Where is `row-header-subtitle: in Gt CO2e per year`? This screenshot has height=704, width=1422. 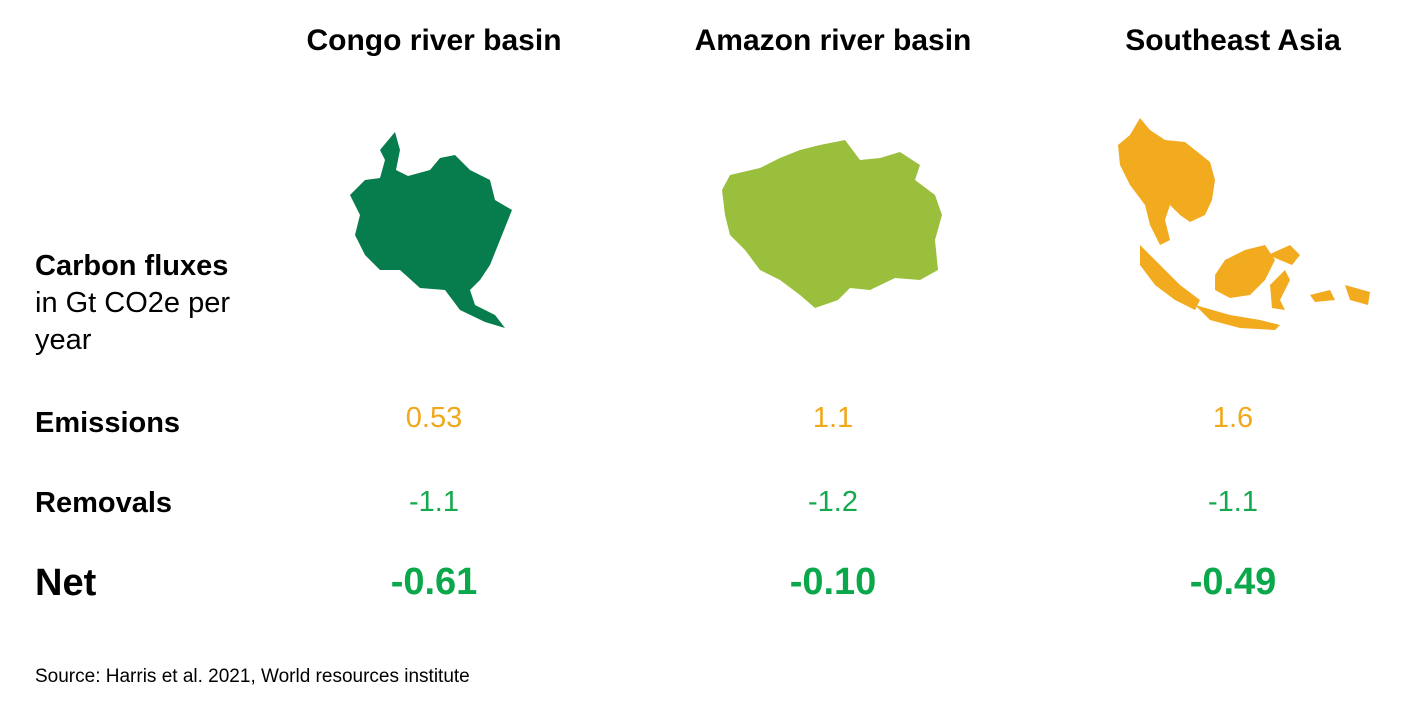 row-header-subtitle: in Gt CO2e per year is located at coordinates (133, 321).